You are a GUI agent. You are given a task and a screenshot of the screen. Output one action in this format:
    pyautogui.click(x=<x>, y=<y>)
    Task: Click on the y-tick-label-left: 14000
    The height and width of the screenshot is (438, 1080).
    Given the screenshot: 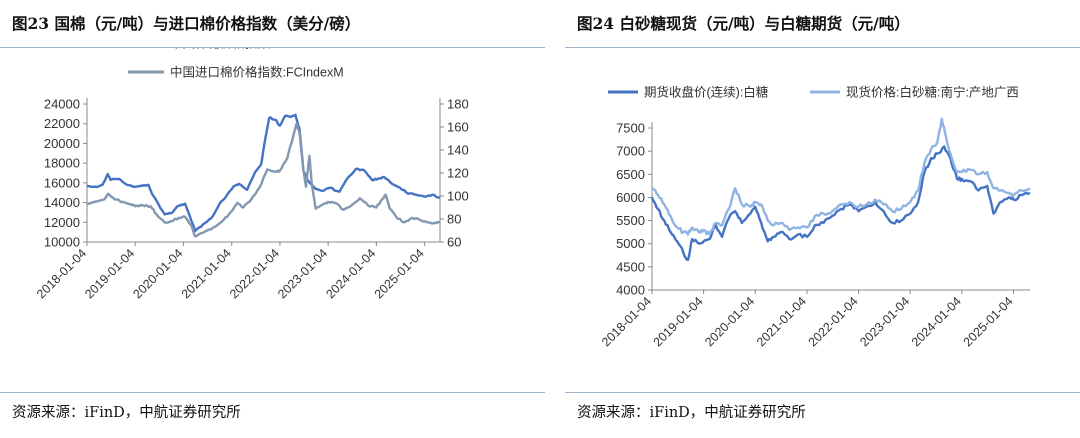 What is the action you would take?
    pyautogui.click(x=62, y=202)
    